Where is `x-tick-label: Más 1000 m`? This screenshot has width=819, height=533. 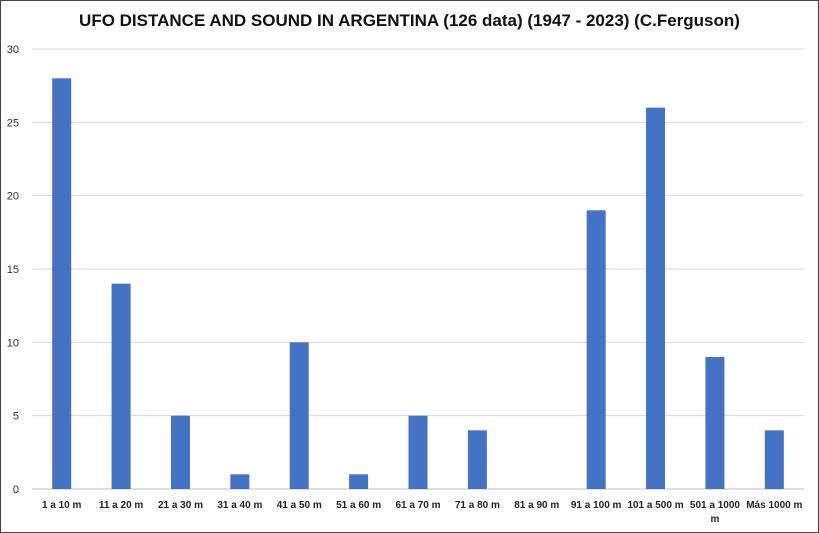 x-tick-label: Más 1000 m is located at coordinates (774, 505).